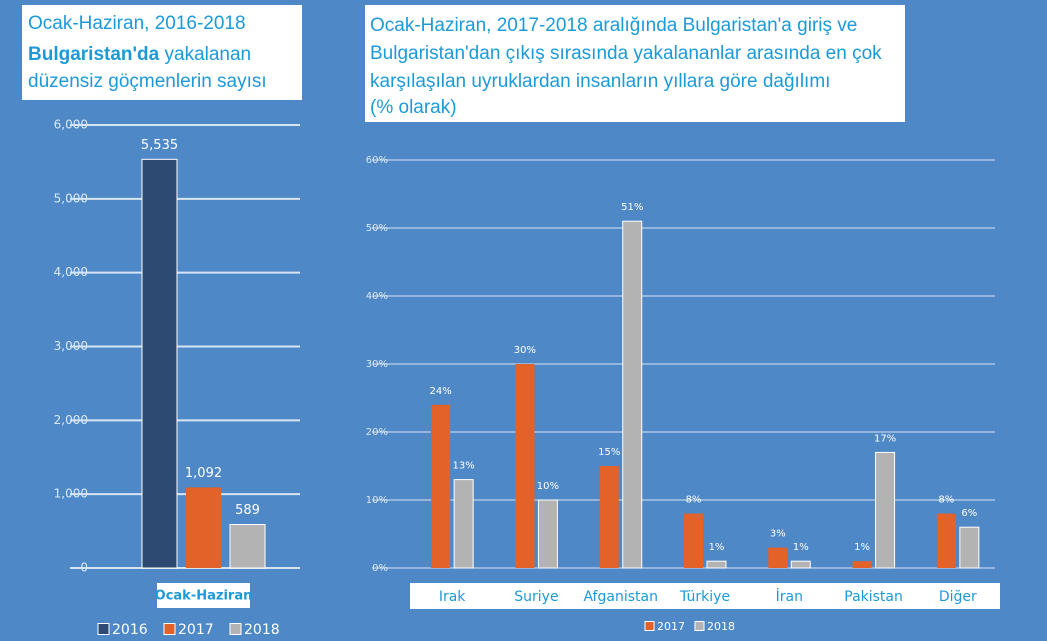  I want to click on data-label: 51%, so click(632, 207).